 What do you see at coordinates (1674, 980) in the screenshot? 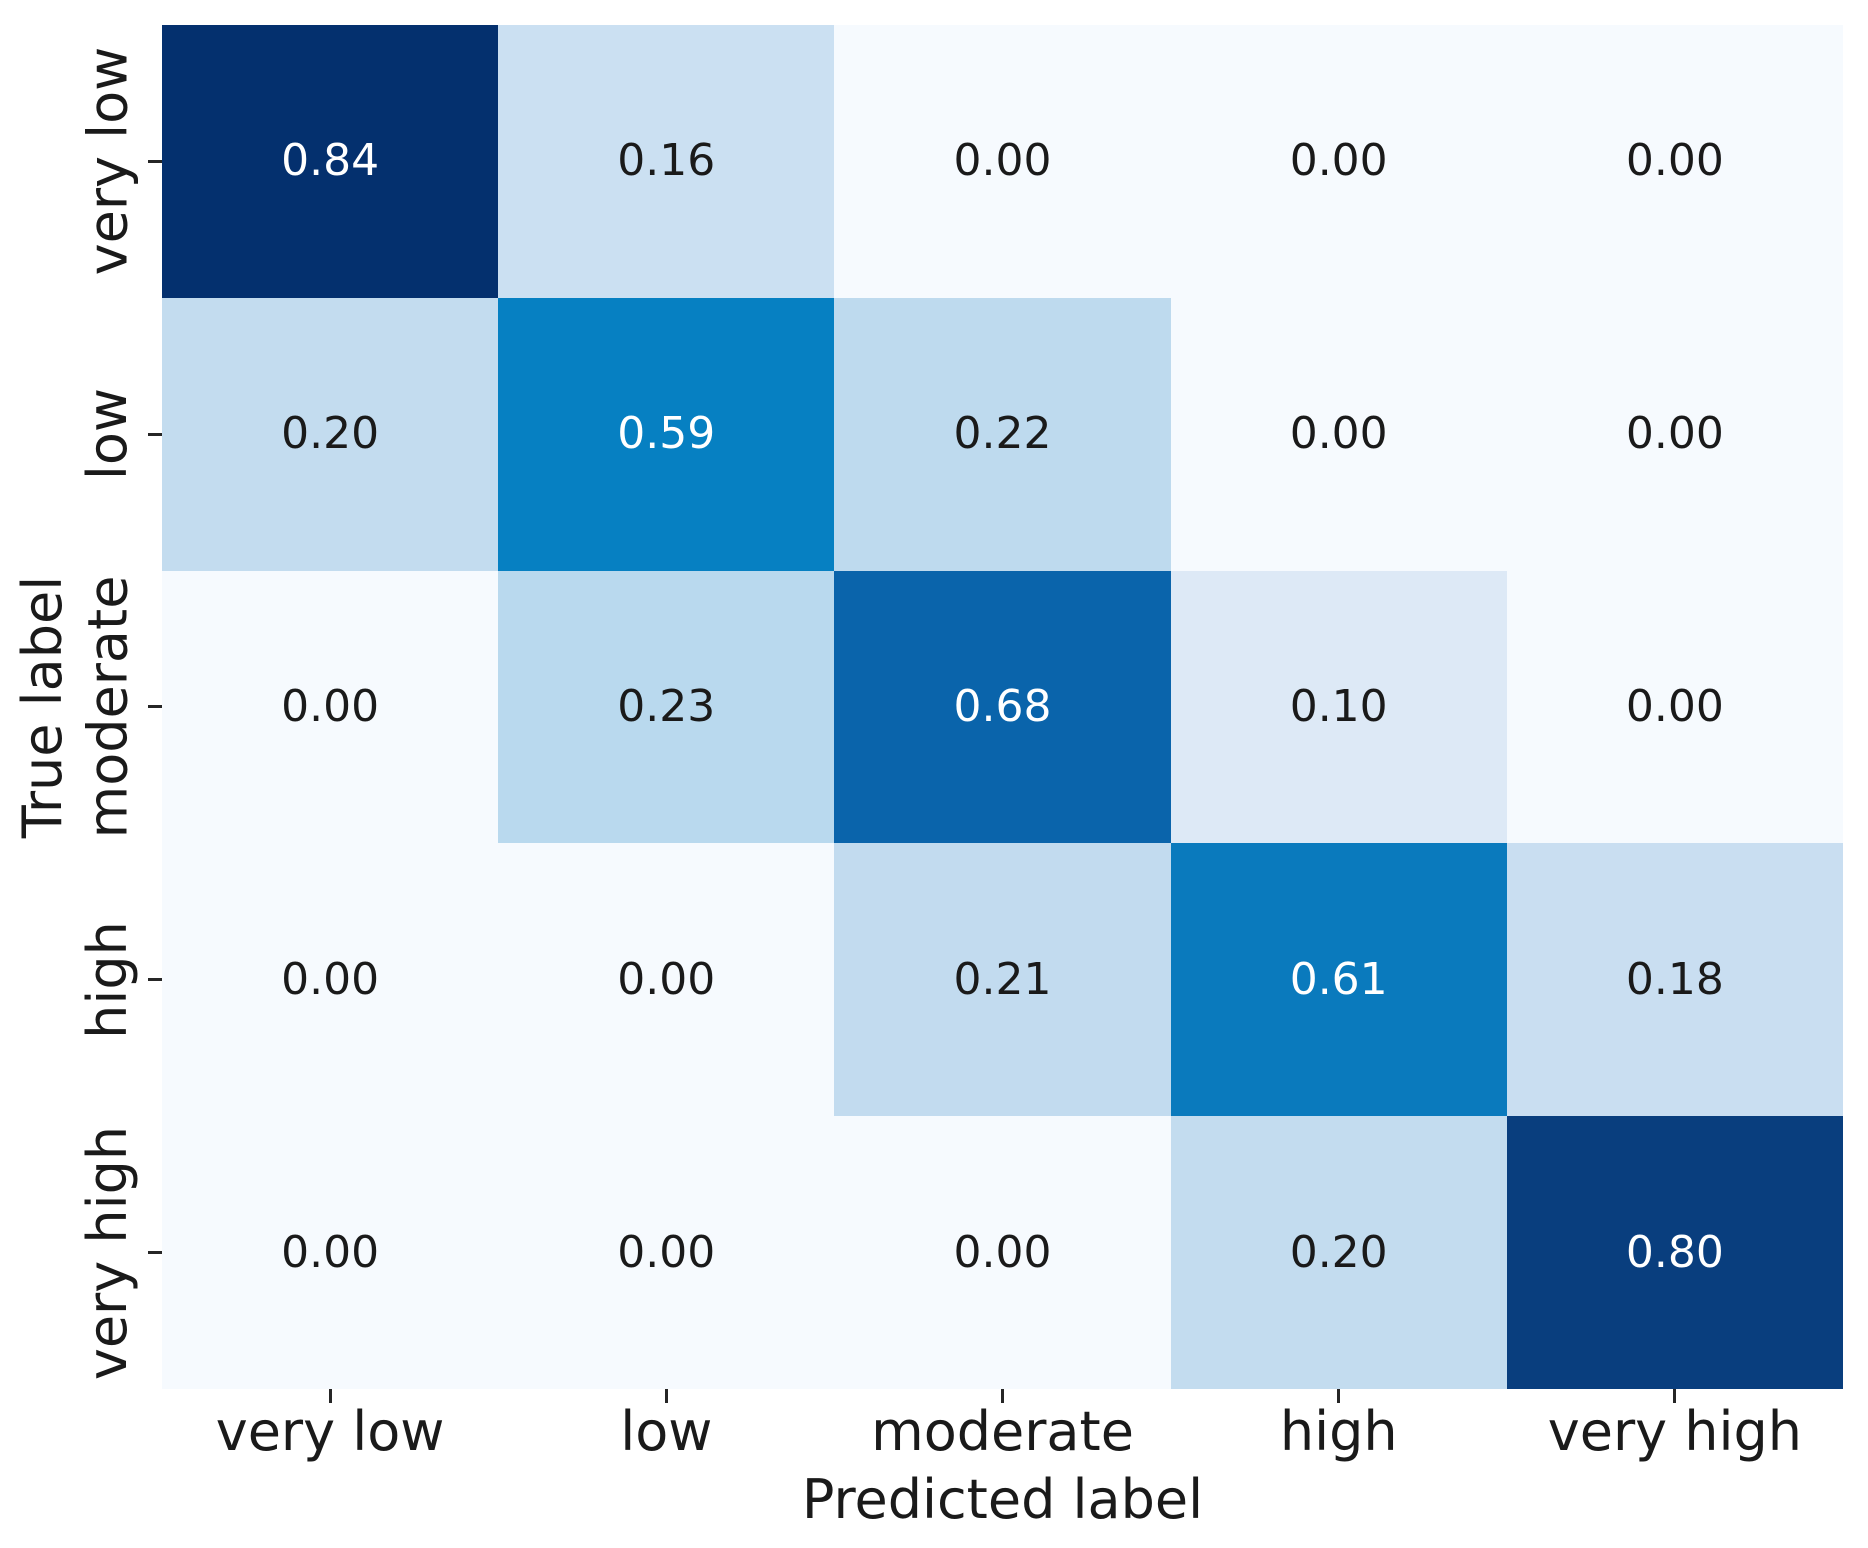
I see `matrix-cell: 0.18` at bounding box center [1674, 980].